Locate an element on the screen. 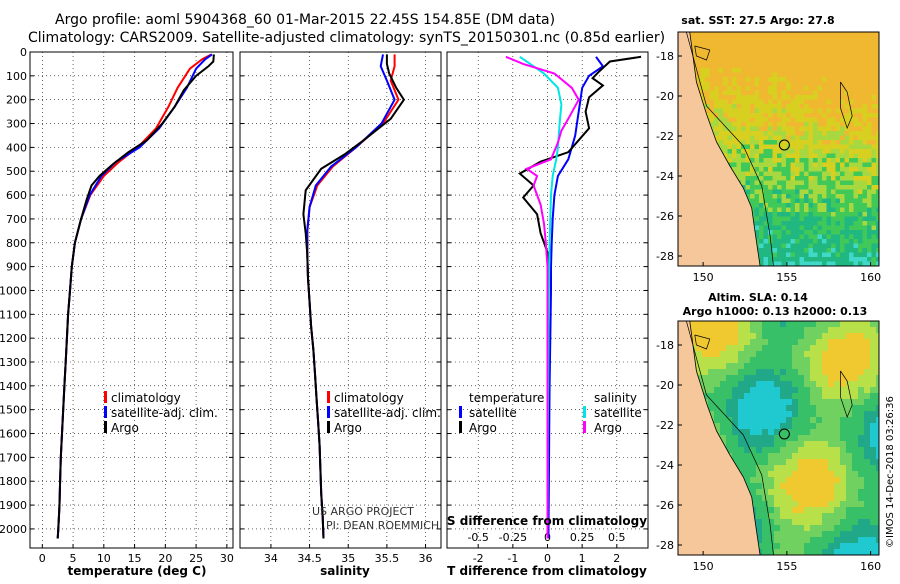  map-x-tick-label: 155 is located at coordinates (786, 277).